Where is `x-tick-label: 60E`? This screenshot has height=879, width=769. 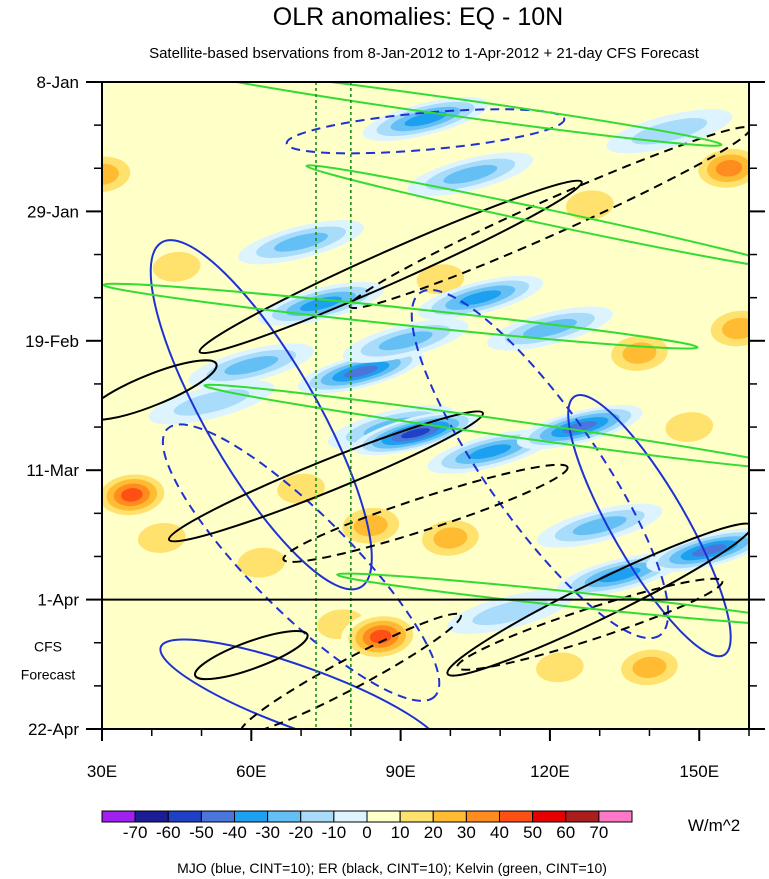 x-tick-label: 60E is located at coordinates (251, 771).